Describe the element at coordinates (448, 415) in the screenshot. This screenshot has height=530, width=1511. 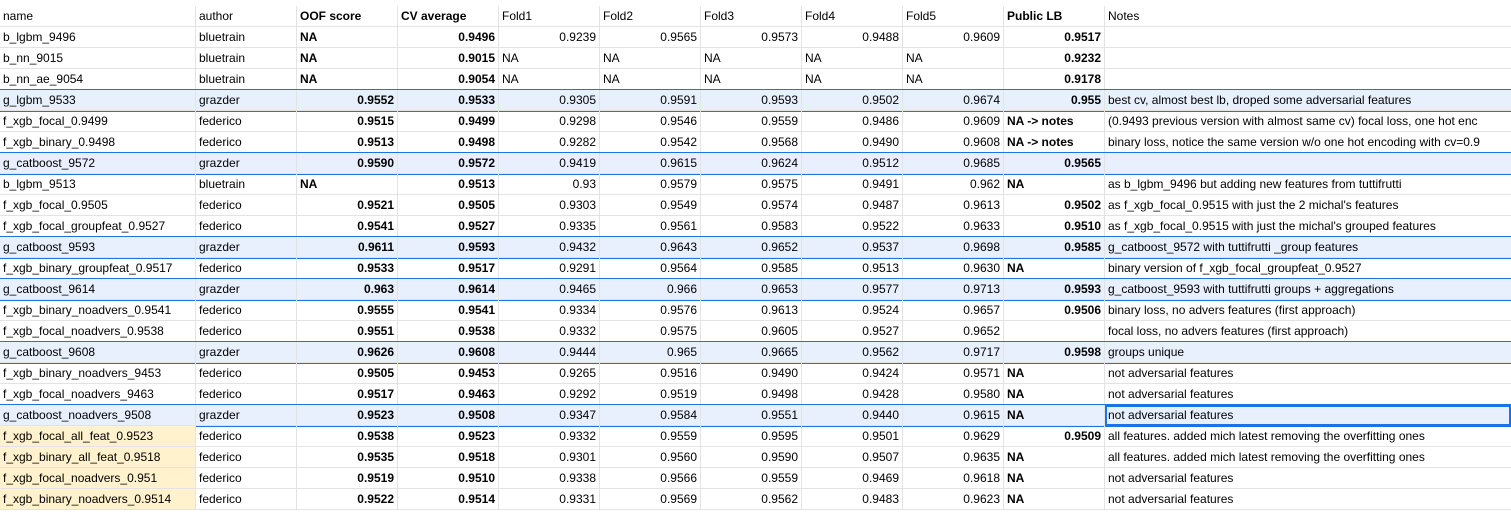
I see `cell-cv-average: 0.9508` at that location.